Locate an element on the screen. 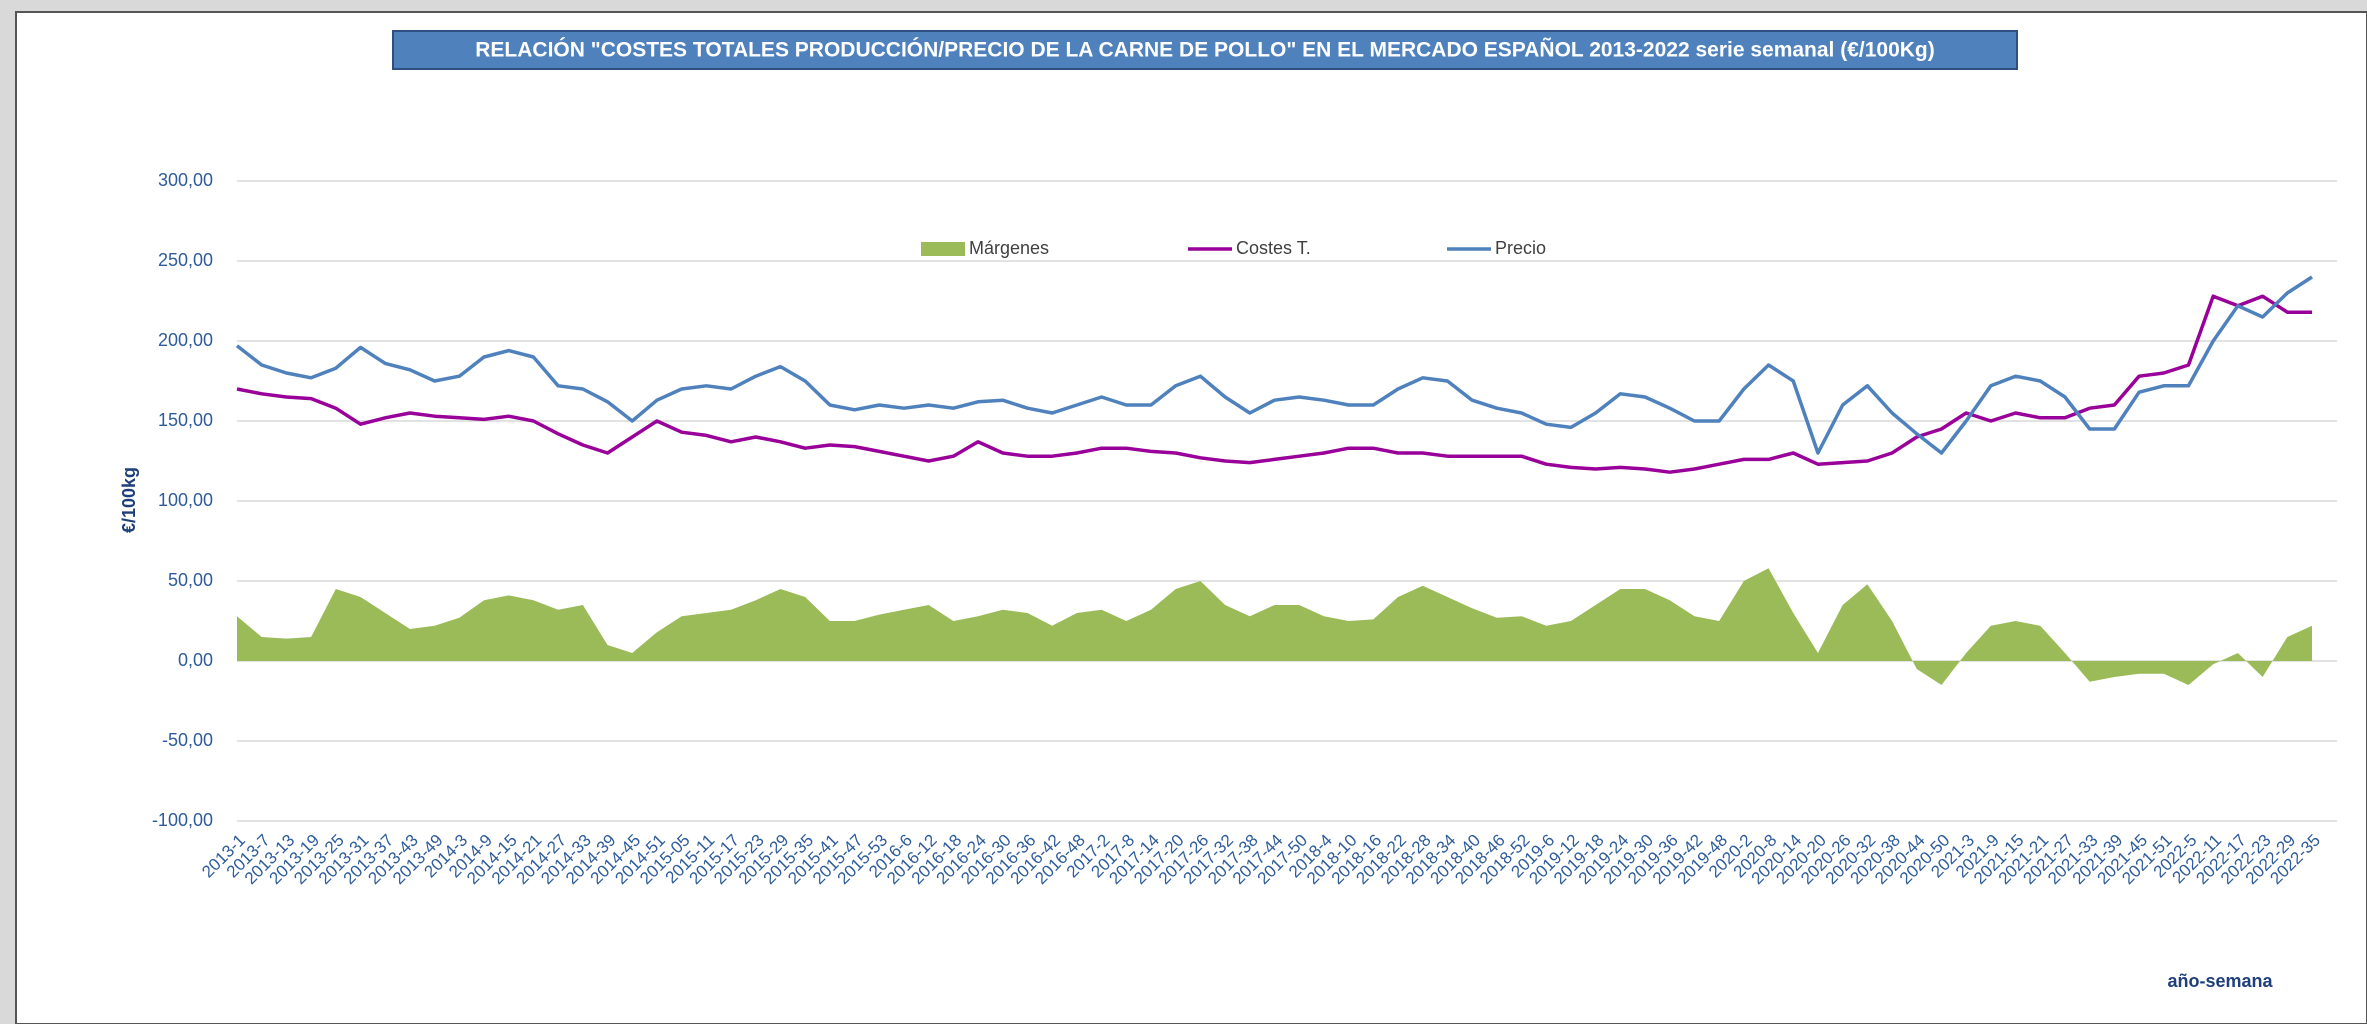  legend-swatch is located at coordinates (943, 249).